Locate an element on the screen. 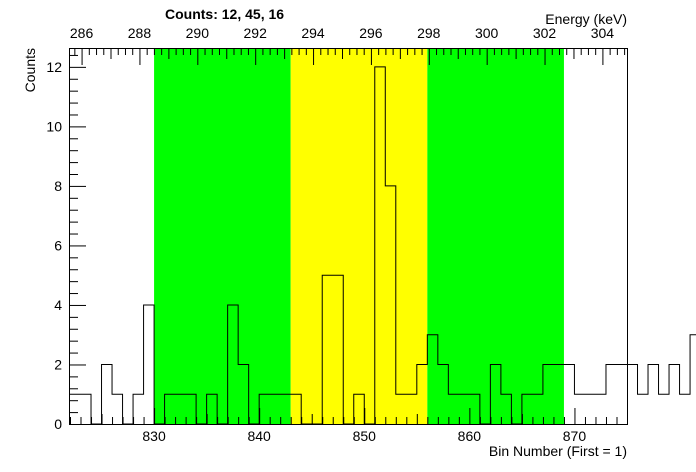  y-axis-title: Counts is located at coordinates (30, 70).